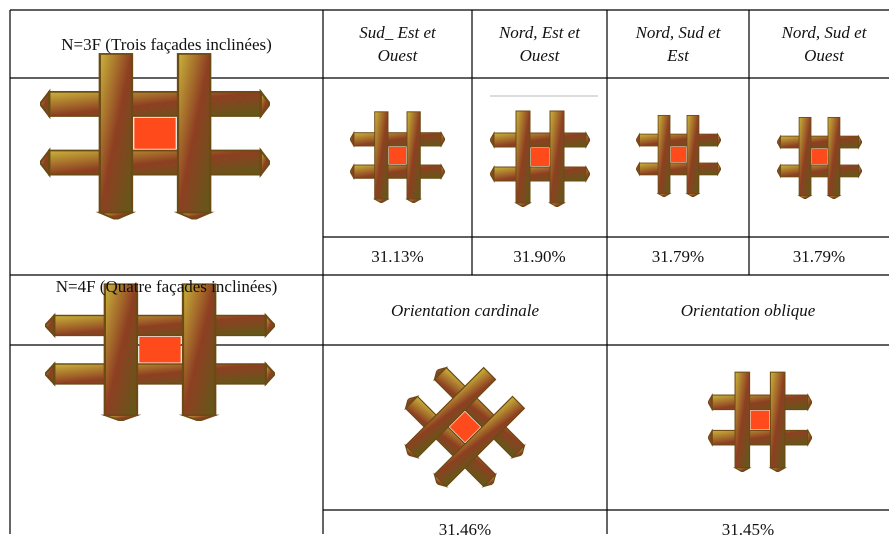 Image resolution: width=889 pixels, height=546 pixels. What do you see at coordinates (760, 421) in the screenshot?
I see `building-oblique` at bounding box center [760, 421].